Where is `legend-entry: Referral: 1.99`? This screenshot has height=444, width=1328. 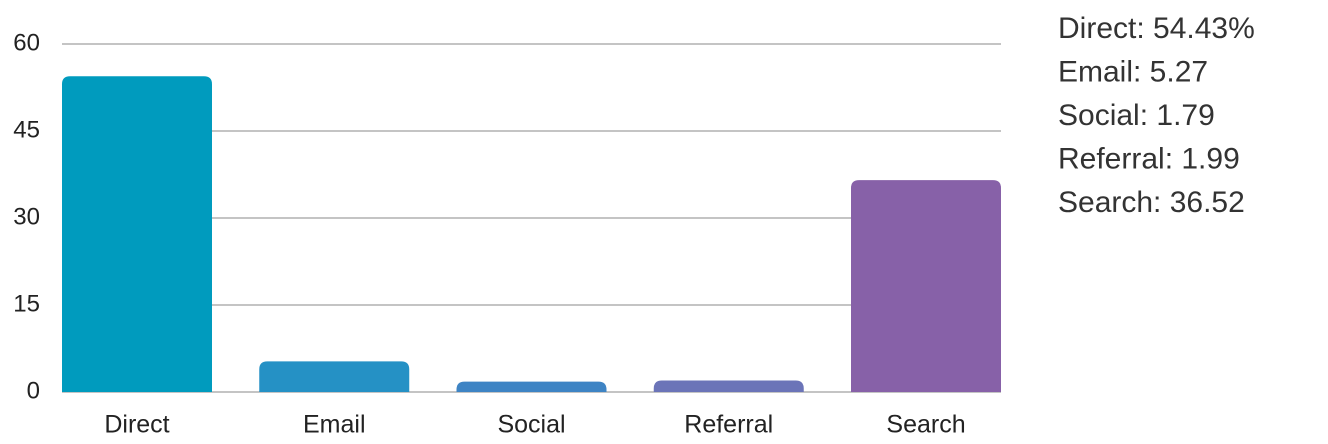 legend-entry: Referral: 1.99 is located at coordinates (1149, 158).